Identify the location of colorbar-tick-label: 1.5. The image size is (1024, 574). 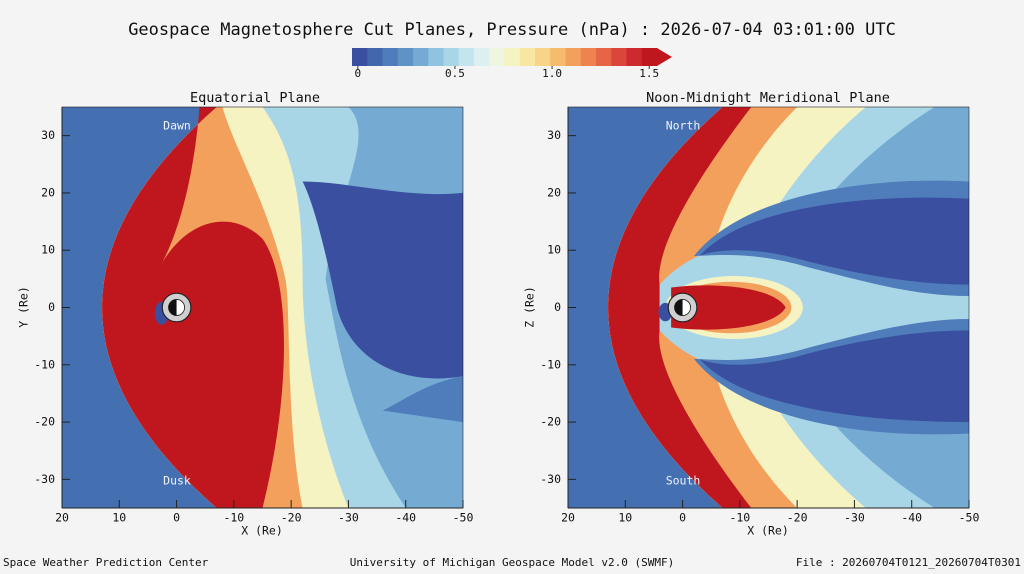
(649, 73).